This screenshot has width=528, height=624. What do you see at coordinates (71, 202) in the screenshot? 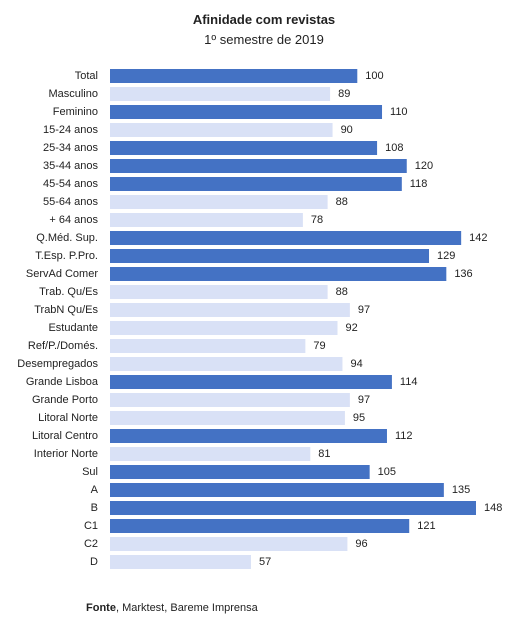
I see `category-label: 55-64 anos` at bounding box center [71, 202].